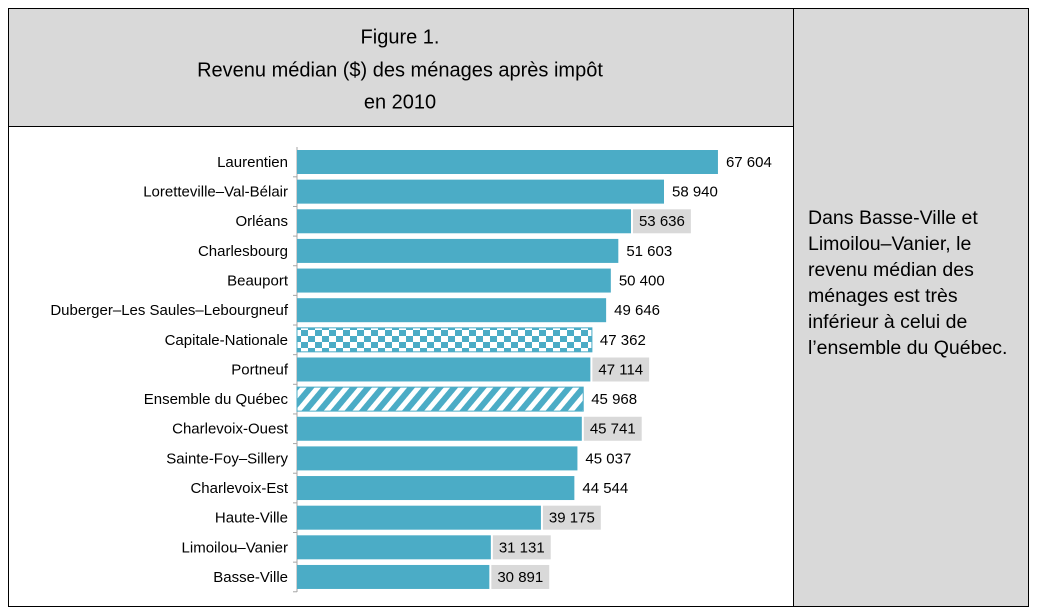 The width and height of the screenshot is (1037, 615). Describe the element at coordinates (239, 488) in the screenshot. I see `y-tick-label: Charlevoix-Est` at that location.